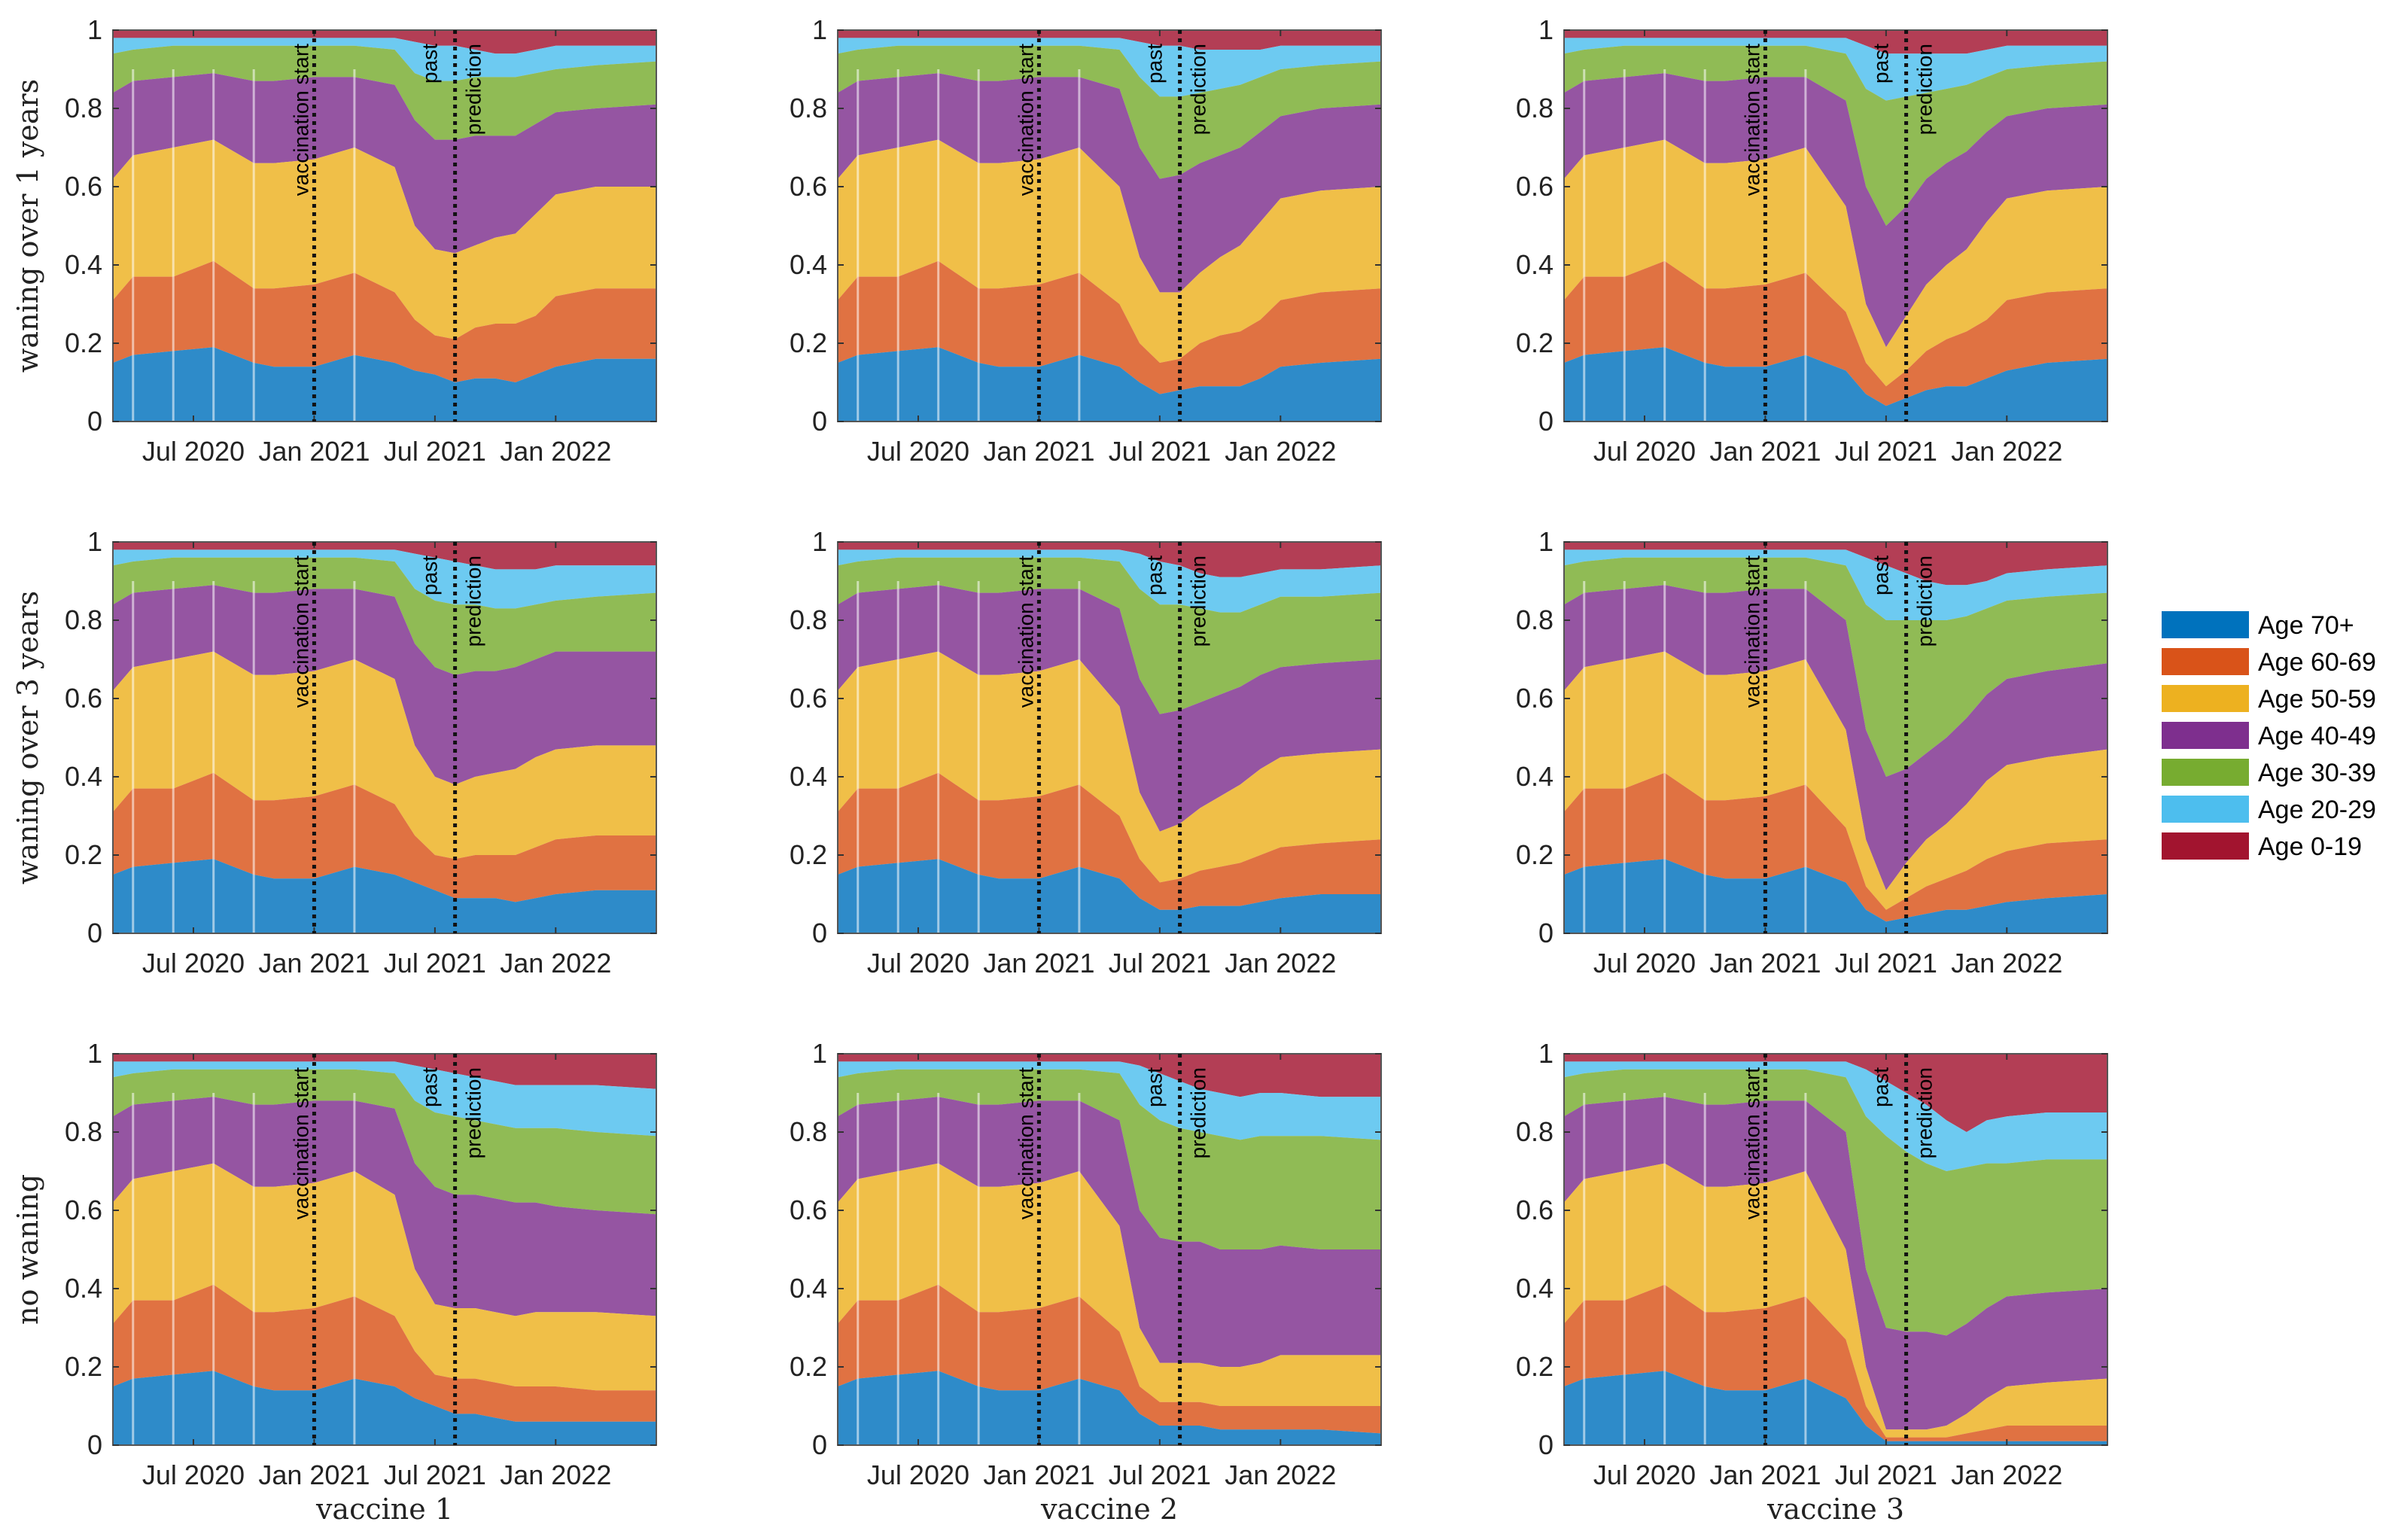 The image size is (2404, 1540). Describe the element at coordinates (2306, 625) in the screenshot. I see `legend-label: Age 70+` at that location.